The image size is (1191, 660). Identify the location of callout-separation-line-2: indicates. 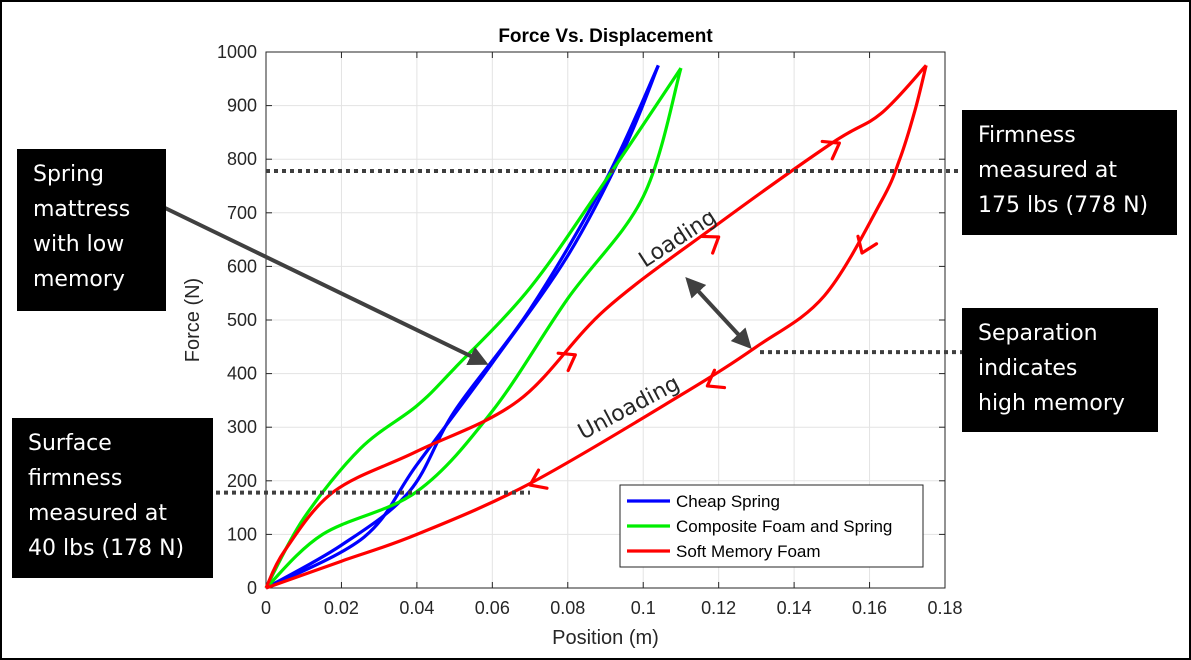
(1028, 368).